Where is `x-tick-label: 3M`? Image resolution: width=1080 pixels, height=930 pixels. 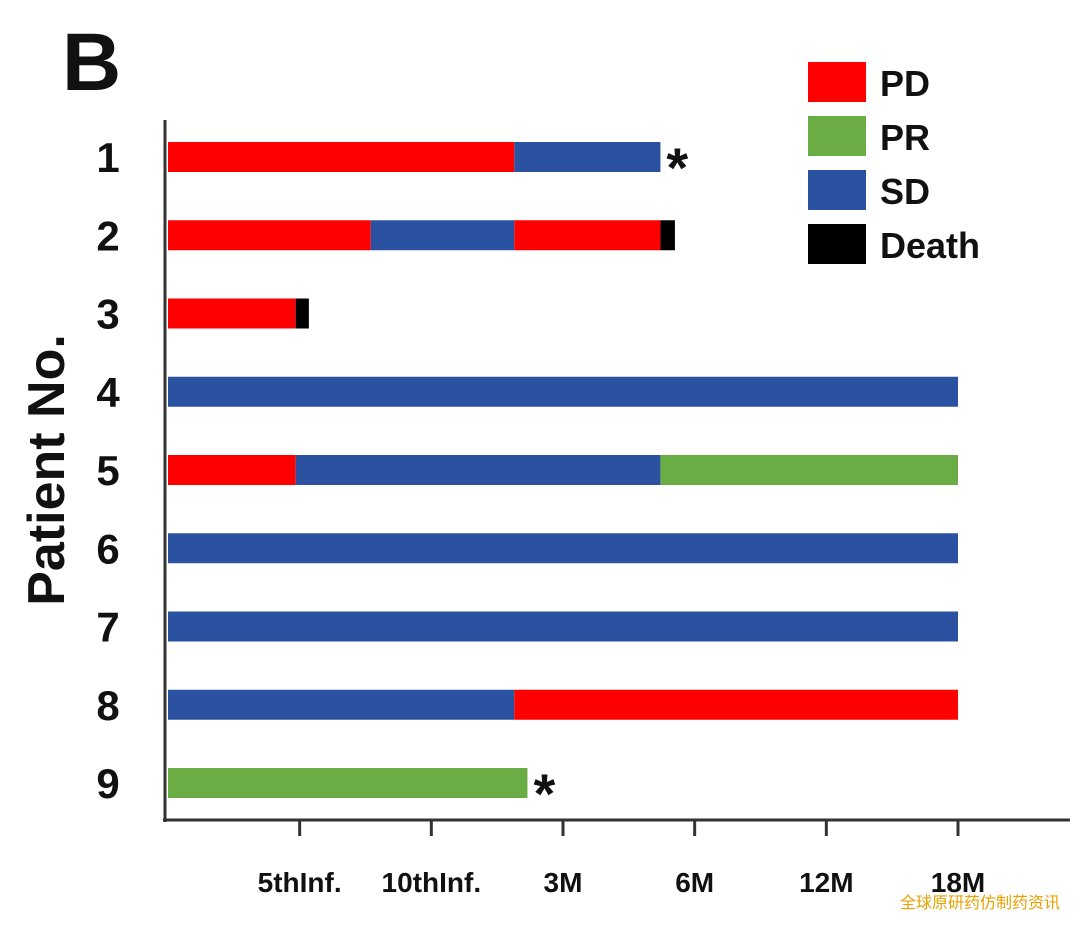 x-tick-label: 3M is located at coordinates (563, 882).